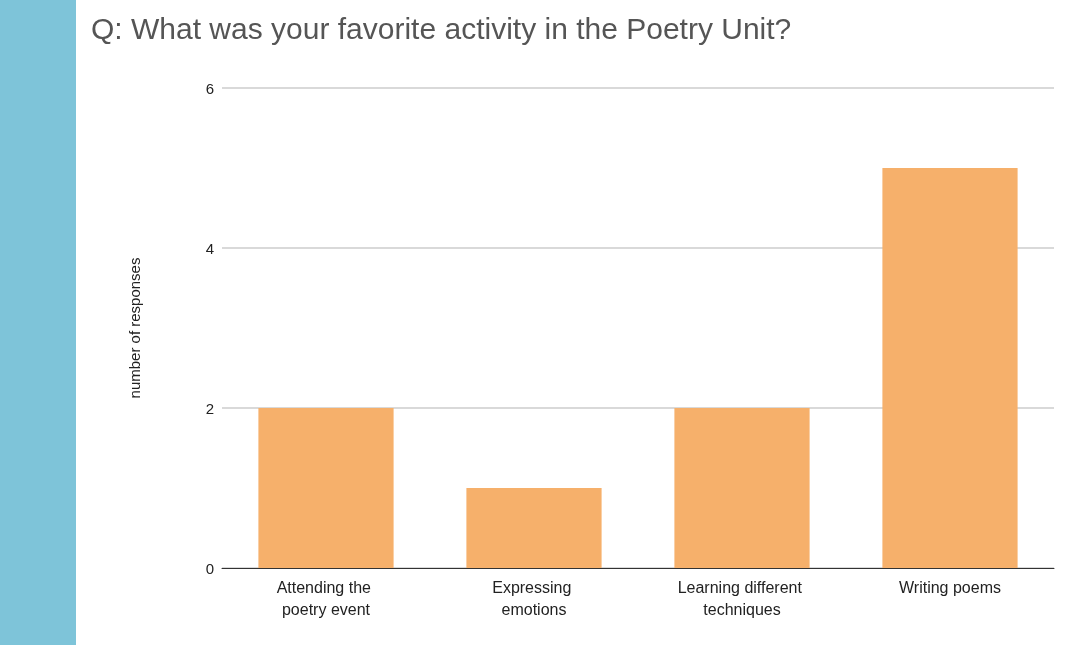 The width and height of the screenshot is (1088, 645). Describe the element at coordinates (742, 598) in the screenshot. I see `x-tick-label: Learning different techniques` at that location.